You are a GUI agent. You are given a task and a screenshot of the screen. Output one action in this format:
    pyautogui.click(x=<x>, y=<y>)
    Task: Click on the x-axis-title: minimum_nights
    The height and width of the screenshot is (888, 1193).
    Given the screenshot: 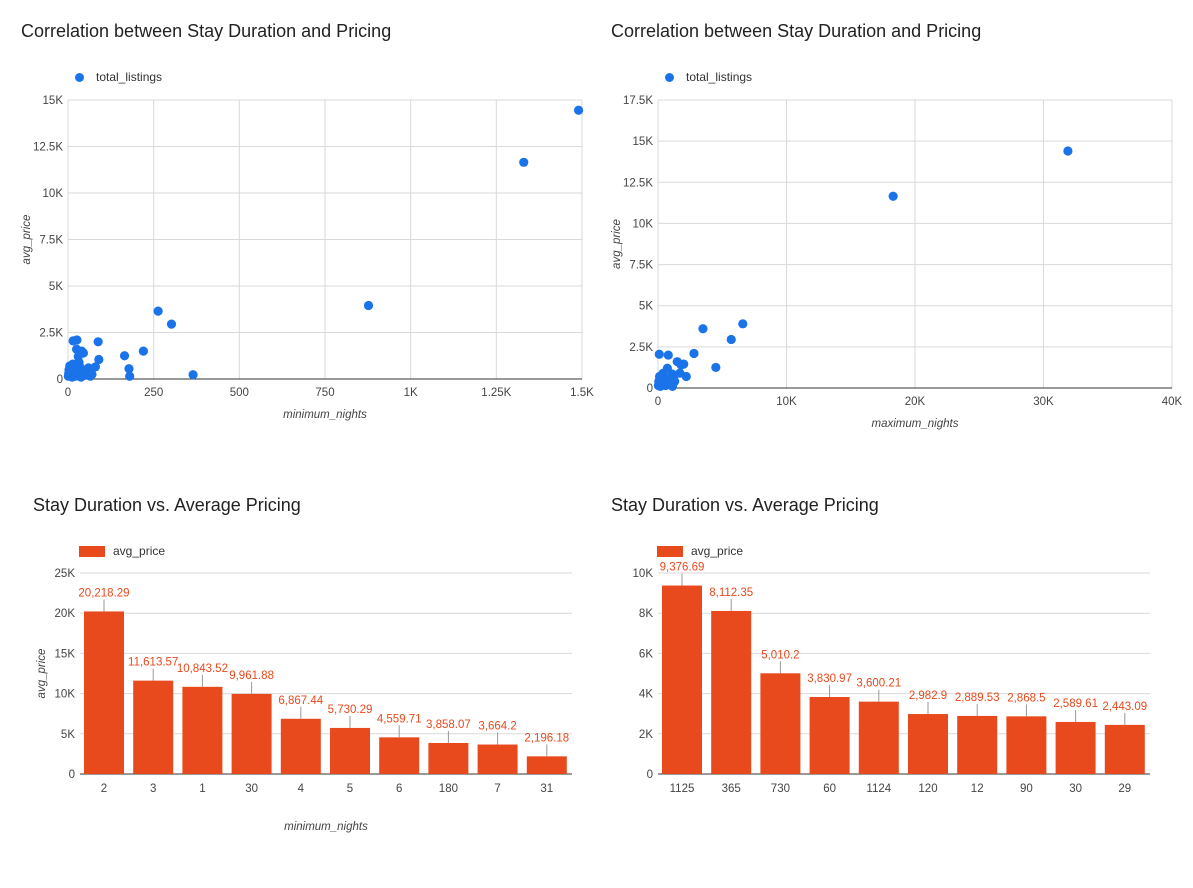 What is the action you would take?
    pyautogui.click(x=325, y=415)
    